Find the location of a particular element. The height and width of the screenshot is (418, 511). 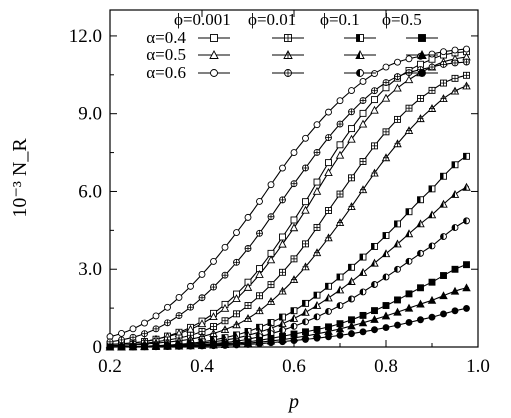

y-axis-title: 10⁻³ N_R is located at coordinates (20, 178).